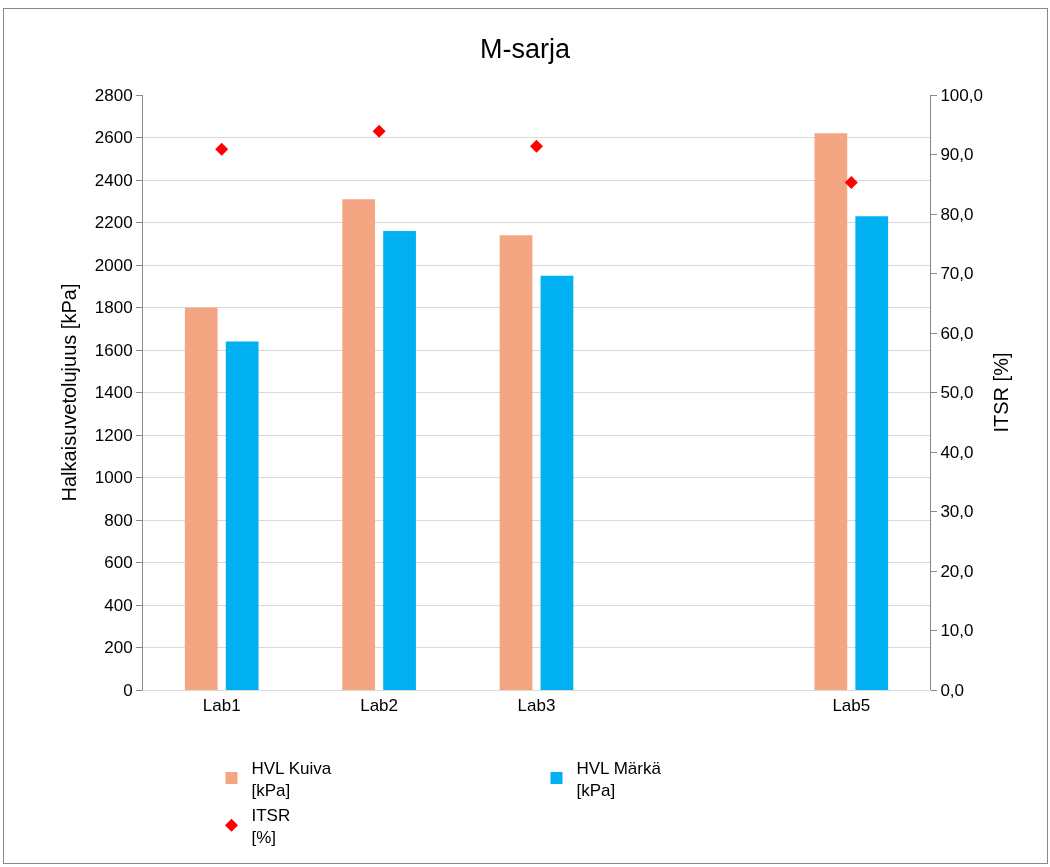  I want to click on y-tick-label: 2800, so click(113, 95).